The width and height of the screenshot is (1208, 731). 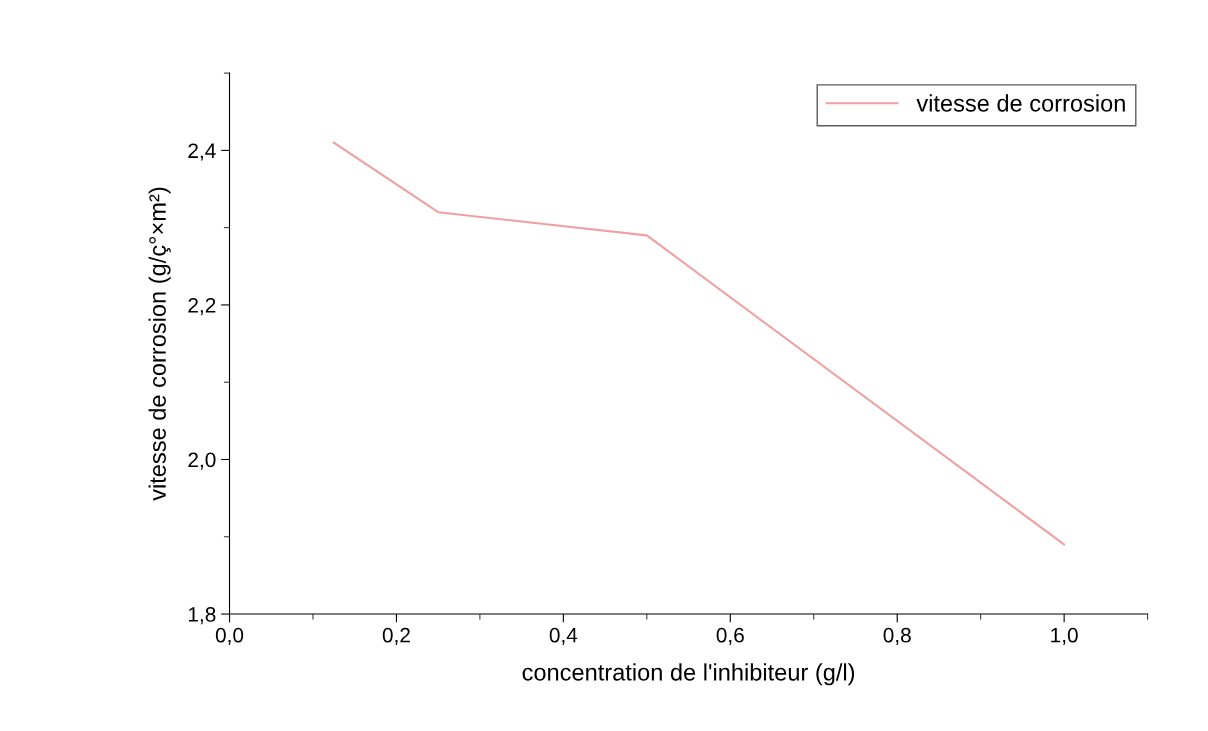 I want to click on x-tick-label: 0,0, so click(x=229, y=636).